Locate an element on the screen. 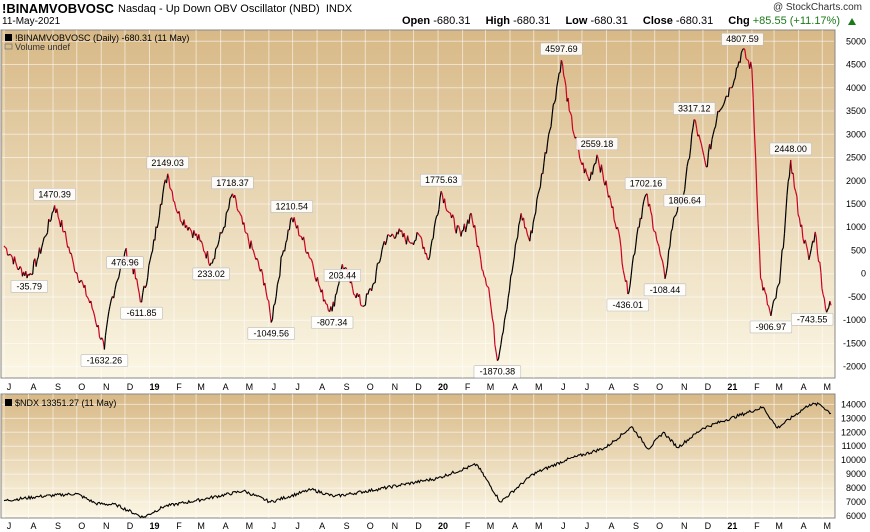  oscillator-x-axis: J A S O N D 19 F M A M J J A S O N D 20 F M A M J J A S O N D 21 F M A M is located at coordinates (419, 387).